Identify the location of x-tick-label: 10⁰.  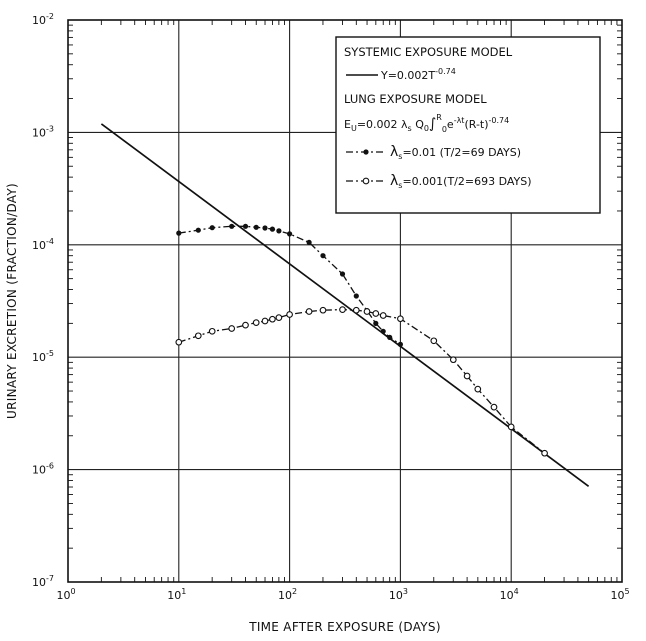
(65, 594).